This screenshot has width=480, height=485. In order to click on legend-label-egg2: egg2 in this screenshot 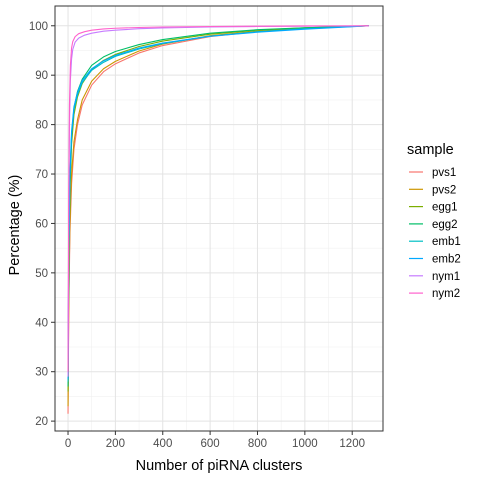, I will do `click(445, 225)`.